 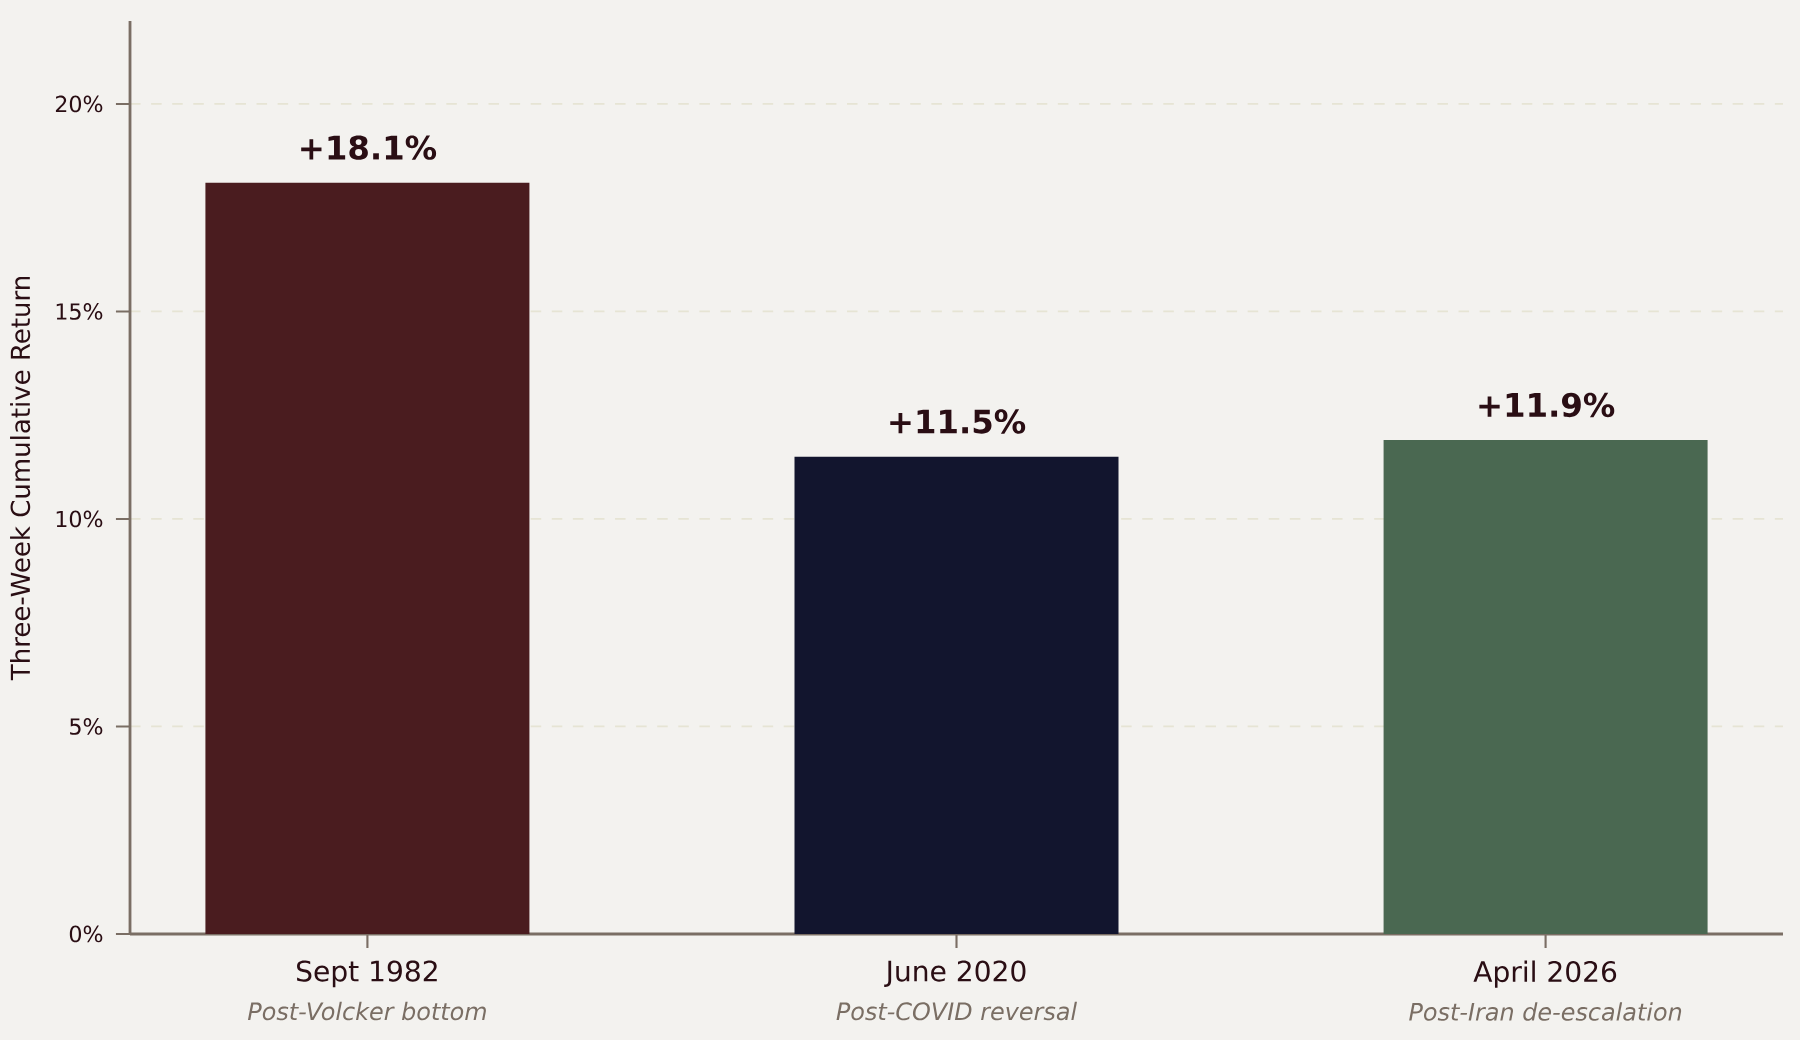 I want to click on y-tick-label: 10%, so click(x=79, y=519).